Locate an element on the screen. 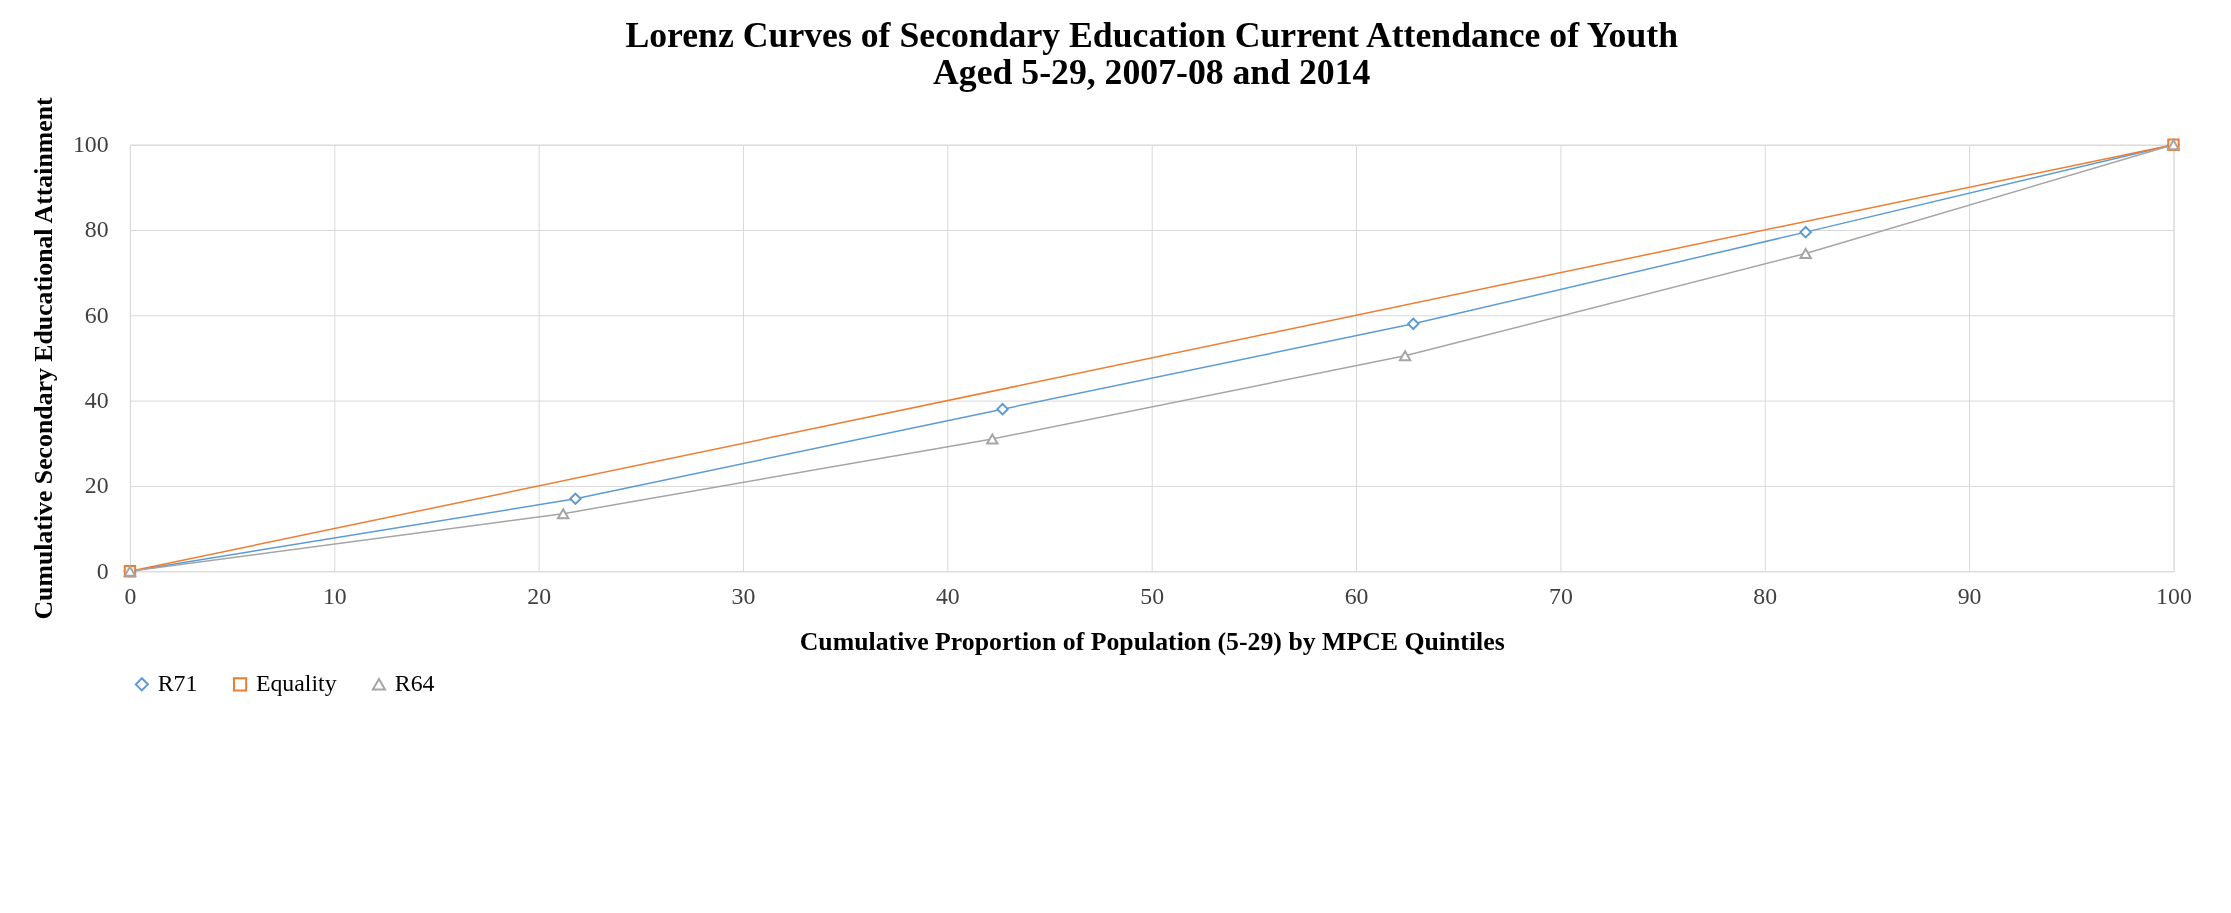  legend-label: R71 is located at coordinates (177, 683).